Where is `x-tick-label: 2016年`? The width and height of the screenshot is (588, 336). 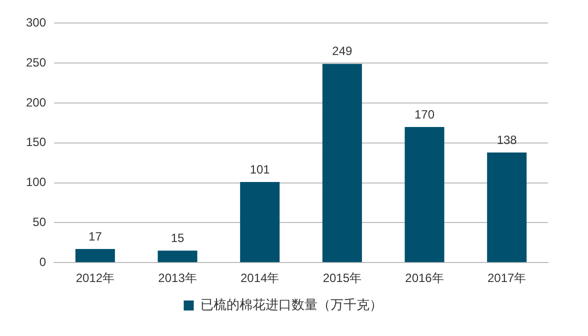 x-tick-label: 2016年 is located at coordinates (424, 278).